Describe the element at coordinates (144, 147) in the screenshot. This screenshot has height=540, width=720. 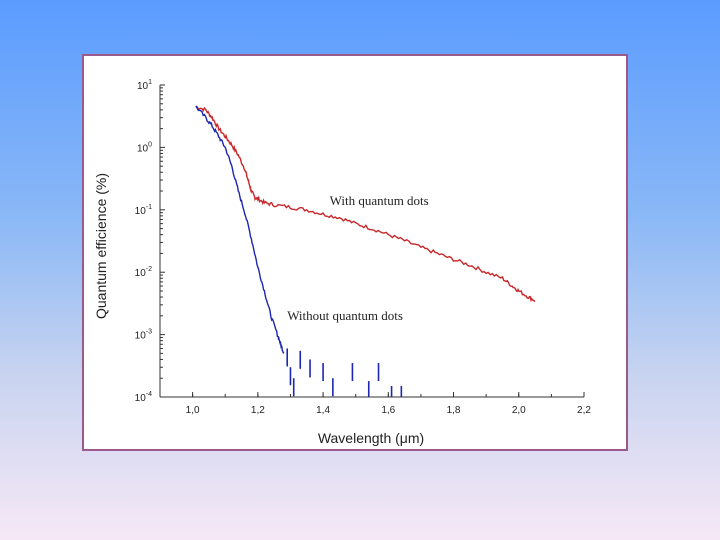
I see `y-tick-label: 10⁰` at that location.